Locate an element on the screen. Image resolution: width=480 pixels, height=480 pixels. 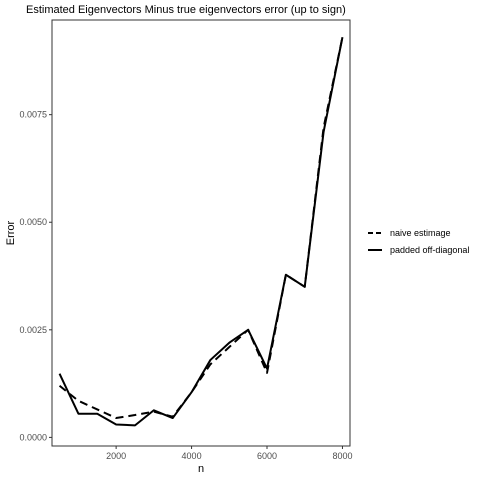
legend: naive estimage padded off-diagonal is located at coordinates (418, 241).